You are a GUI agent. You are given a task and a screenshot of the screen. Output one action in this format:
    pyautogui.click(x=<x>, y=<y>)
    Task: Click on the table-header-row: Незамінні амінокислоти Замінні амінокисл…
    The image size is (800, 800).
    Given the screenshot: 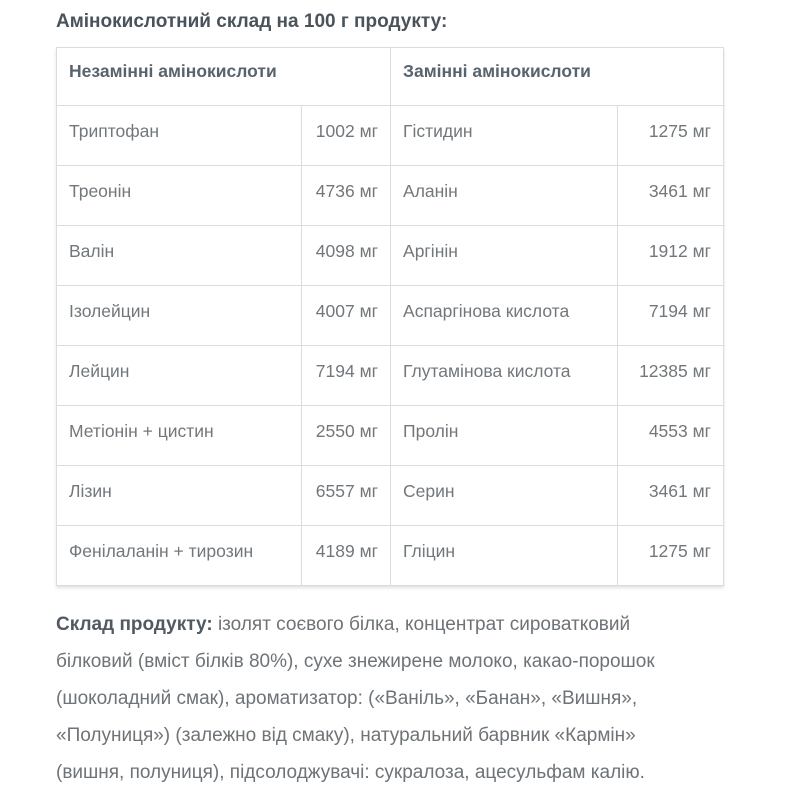 What is the action you would take?
    pyautogui.click(x=390, y=76)
    